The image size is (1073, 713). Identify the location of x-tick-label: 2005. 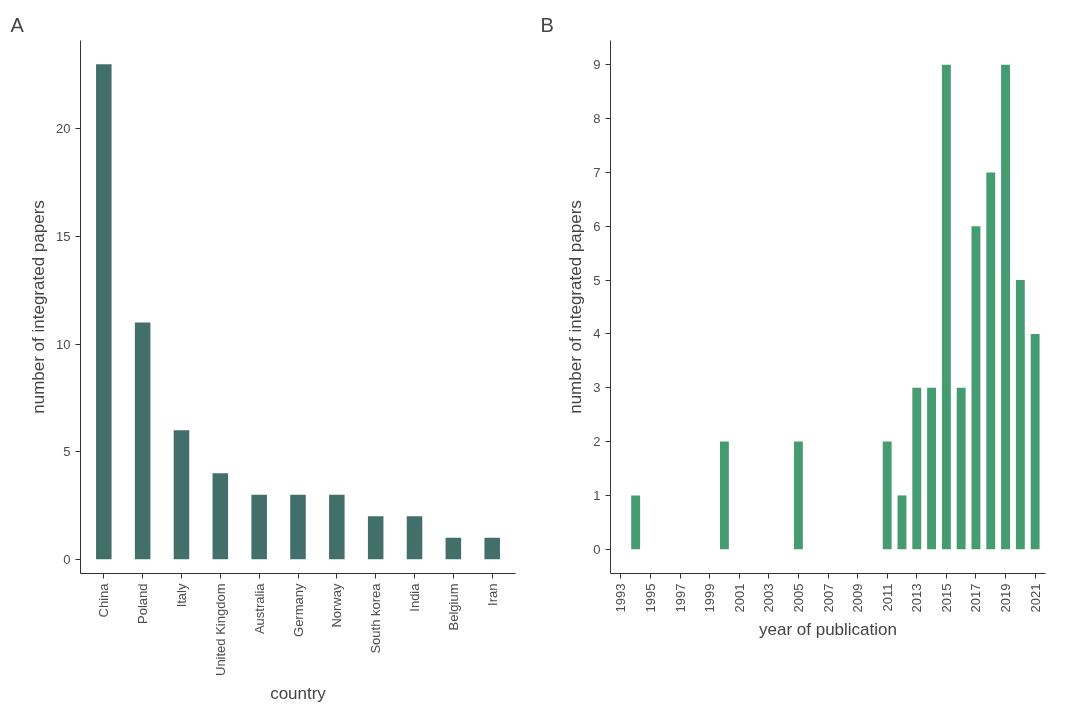
(798, 598).